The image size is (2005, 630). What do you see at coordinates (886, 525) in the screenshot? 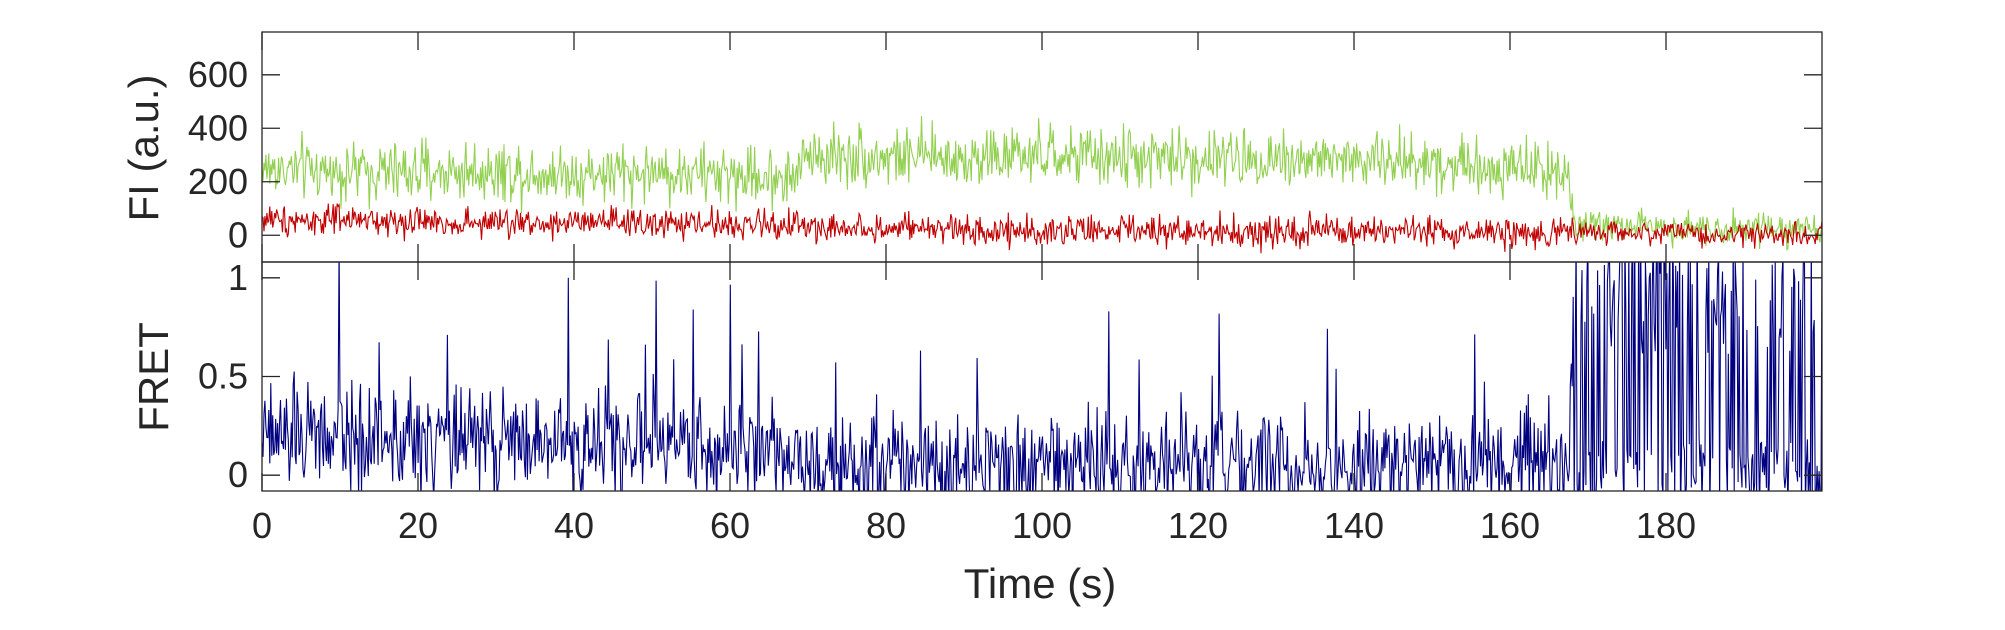
I see `x-tick-label: 80` at bounding box center [886, 525].